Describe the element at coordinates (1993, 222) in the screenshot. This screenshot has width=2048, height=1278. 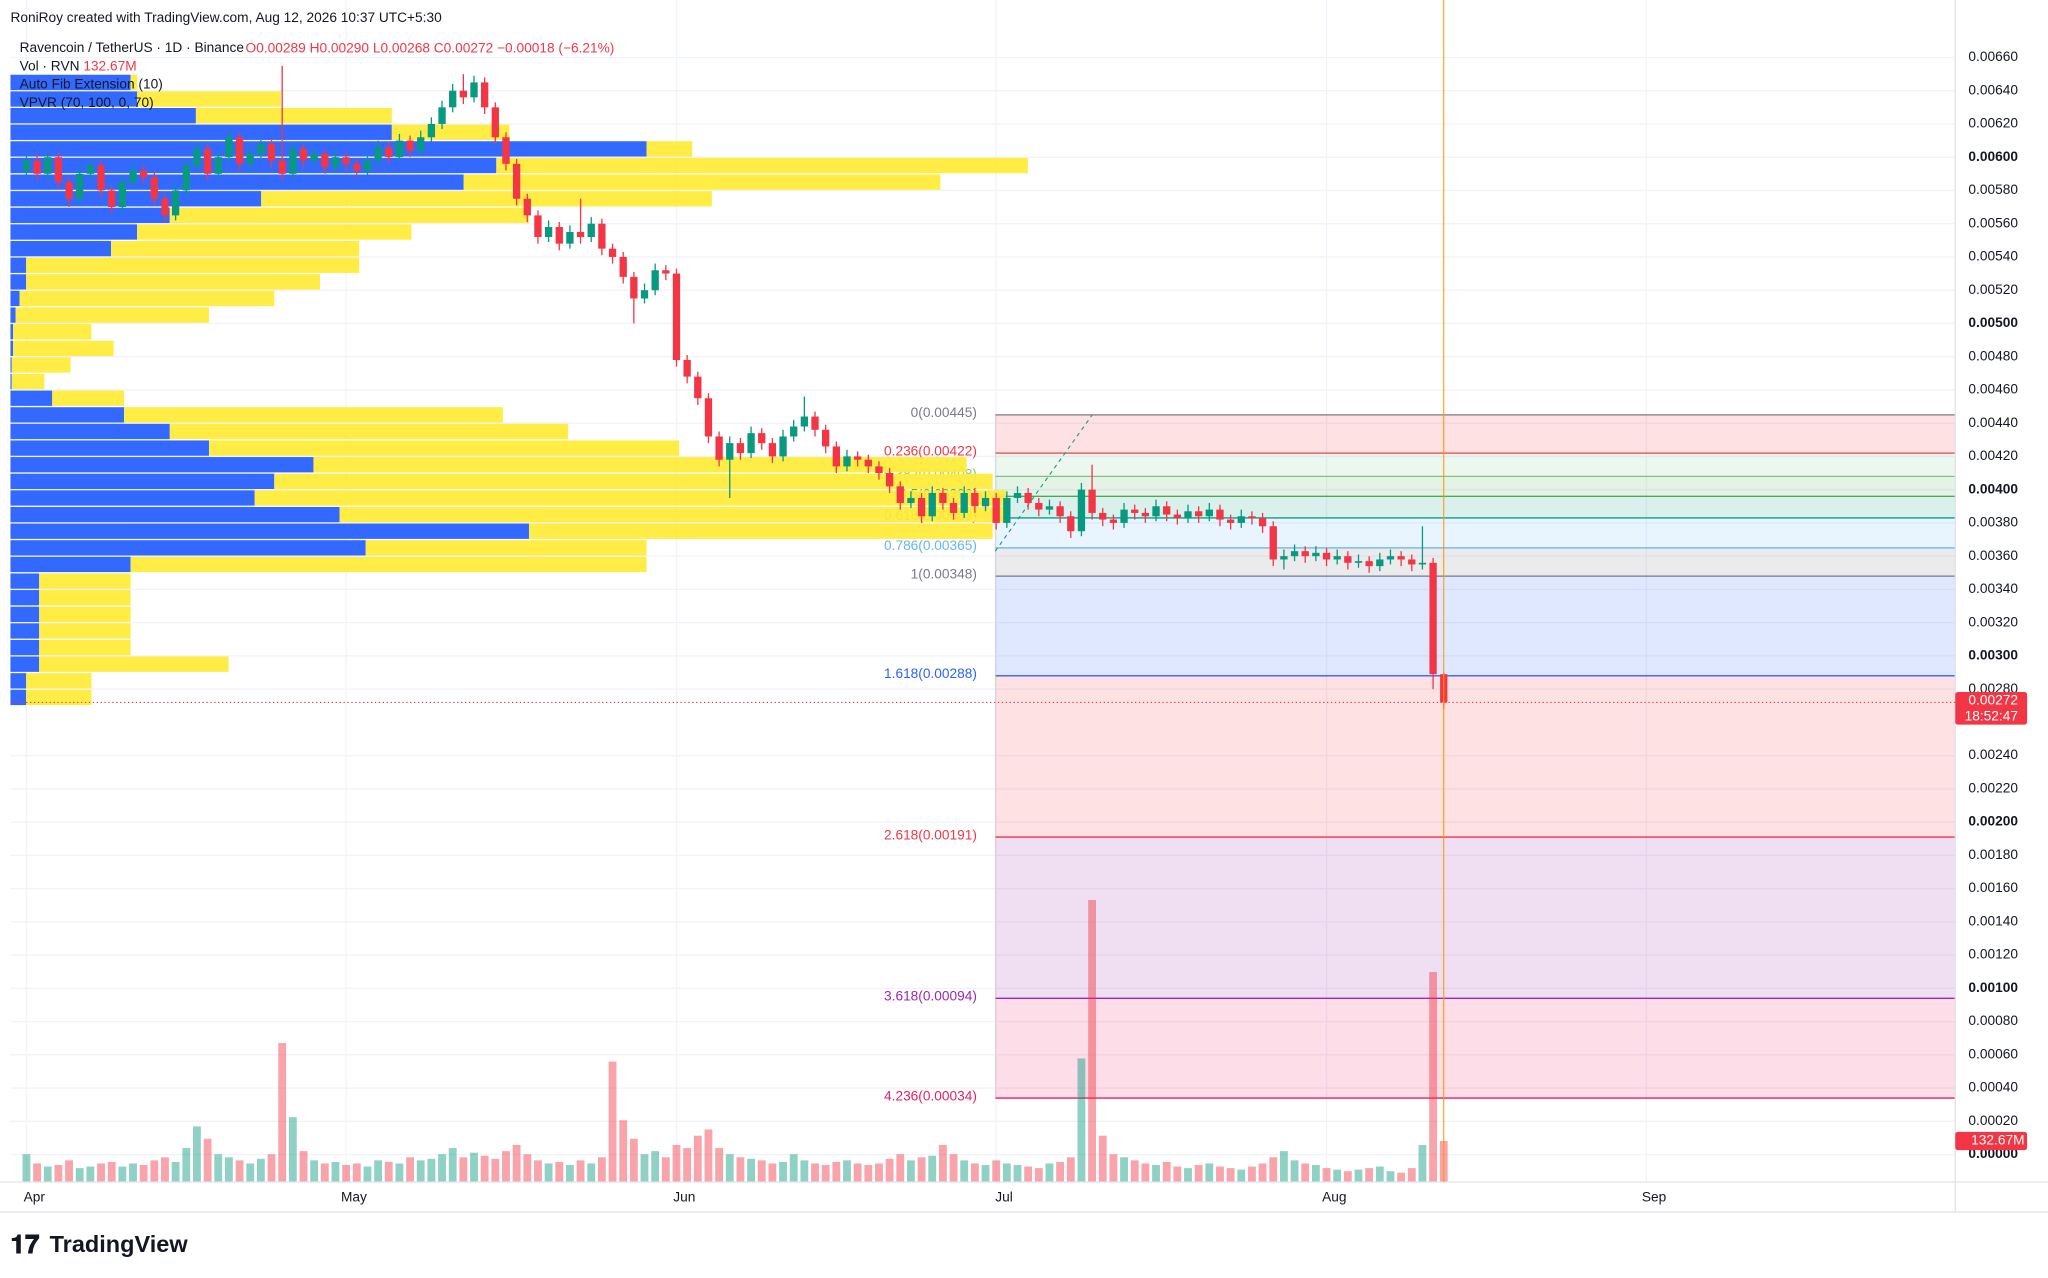
I see `y-tick-label: 0.00560` at that location.